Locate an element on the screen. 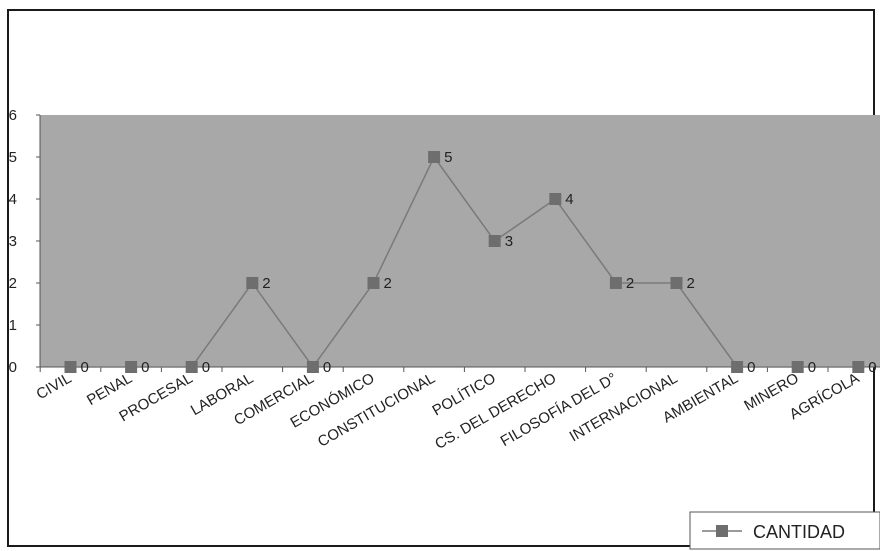  x-axis-ticks is located at coordinates (434, 369).